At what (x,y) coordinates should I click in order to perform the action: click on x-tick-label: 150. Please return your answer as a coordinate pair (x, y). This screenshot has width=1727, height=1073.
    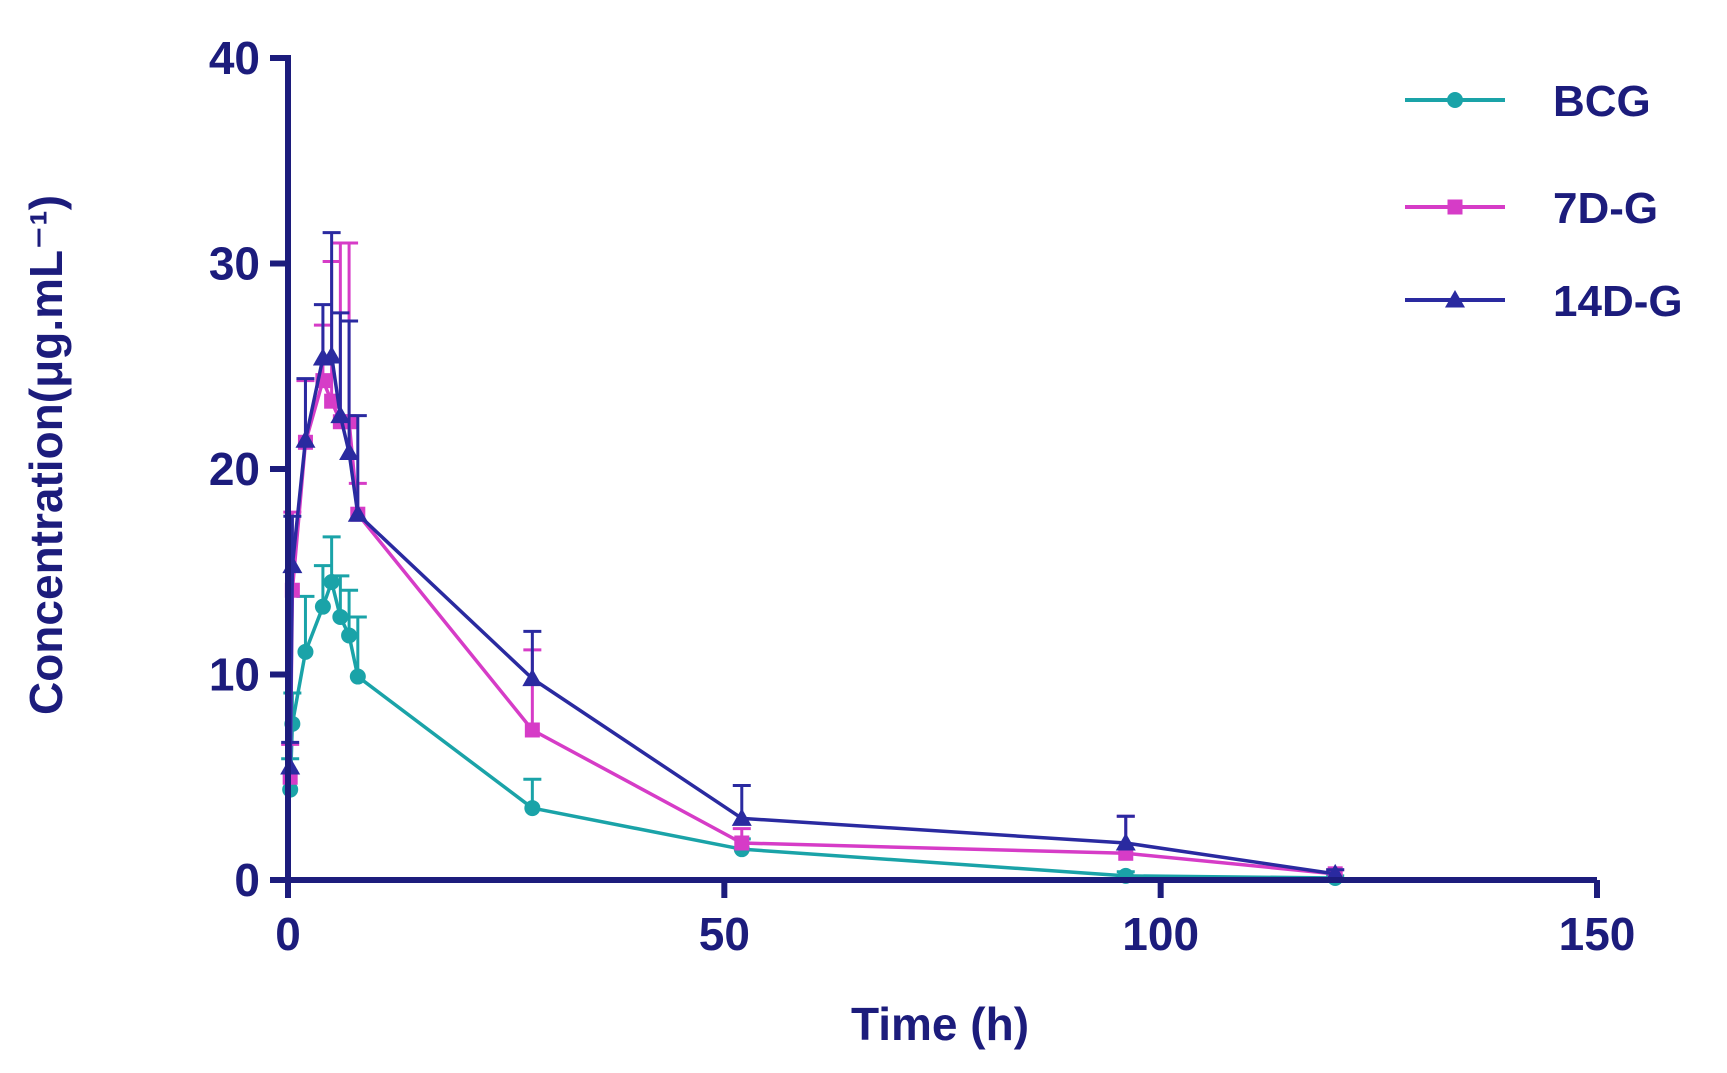
    Looking at the image, I should click on (1597, 934).